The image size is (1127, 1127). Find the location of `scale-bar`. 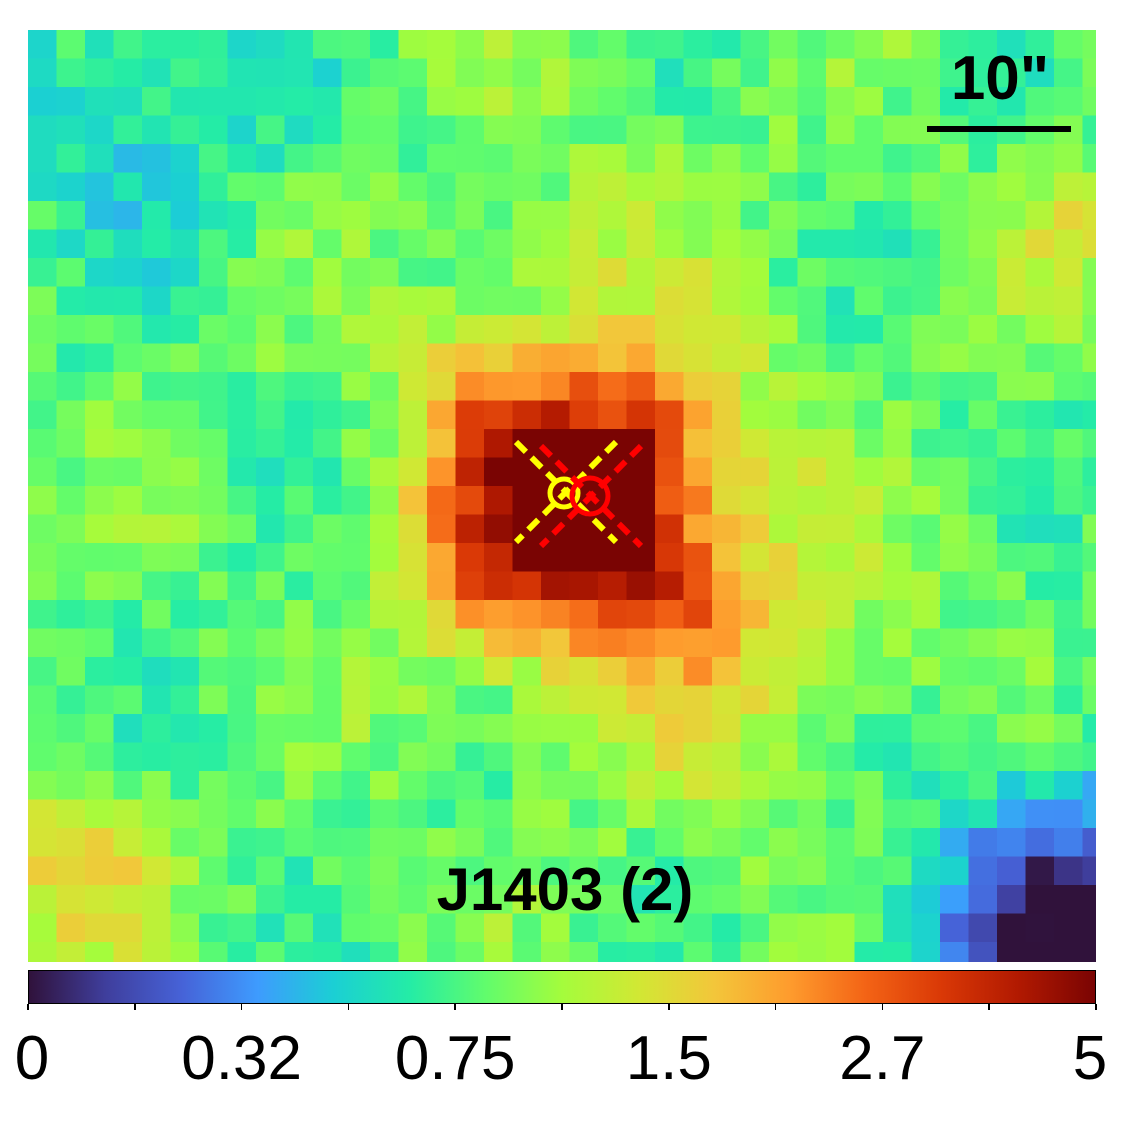

scale-bar is located at coordinates (999, 129).